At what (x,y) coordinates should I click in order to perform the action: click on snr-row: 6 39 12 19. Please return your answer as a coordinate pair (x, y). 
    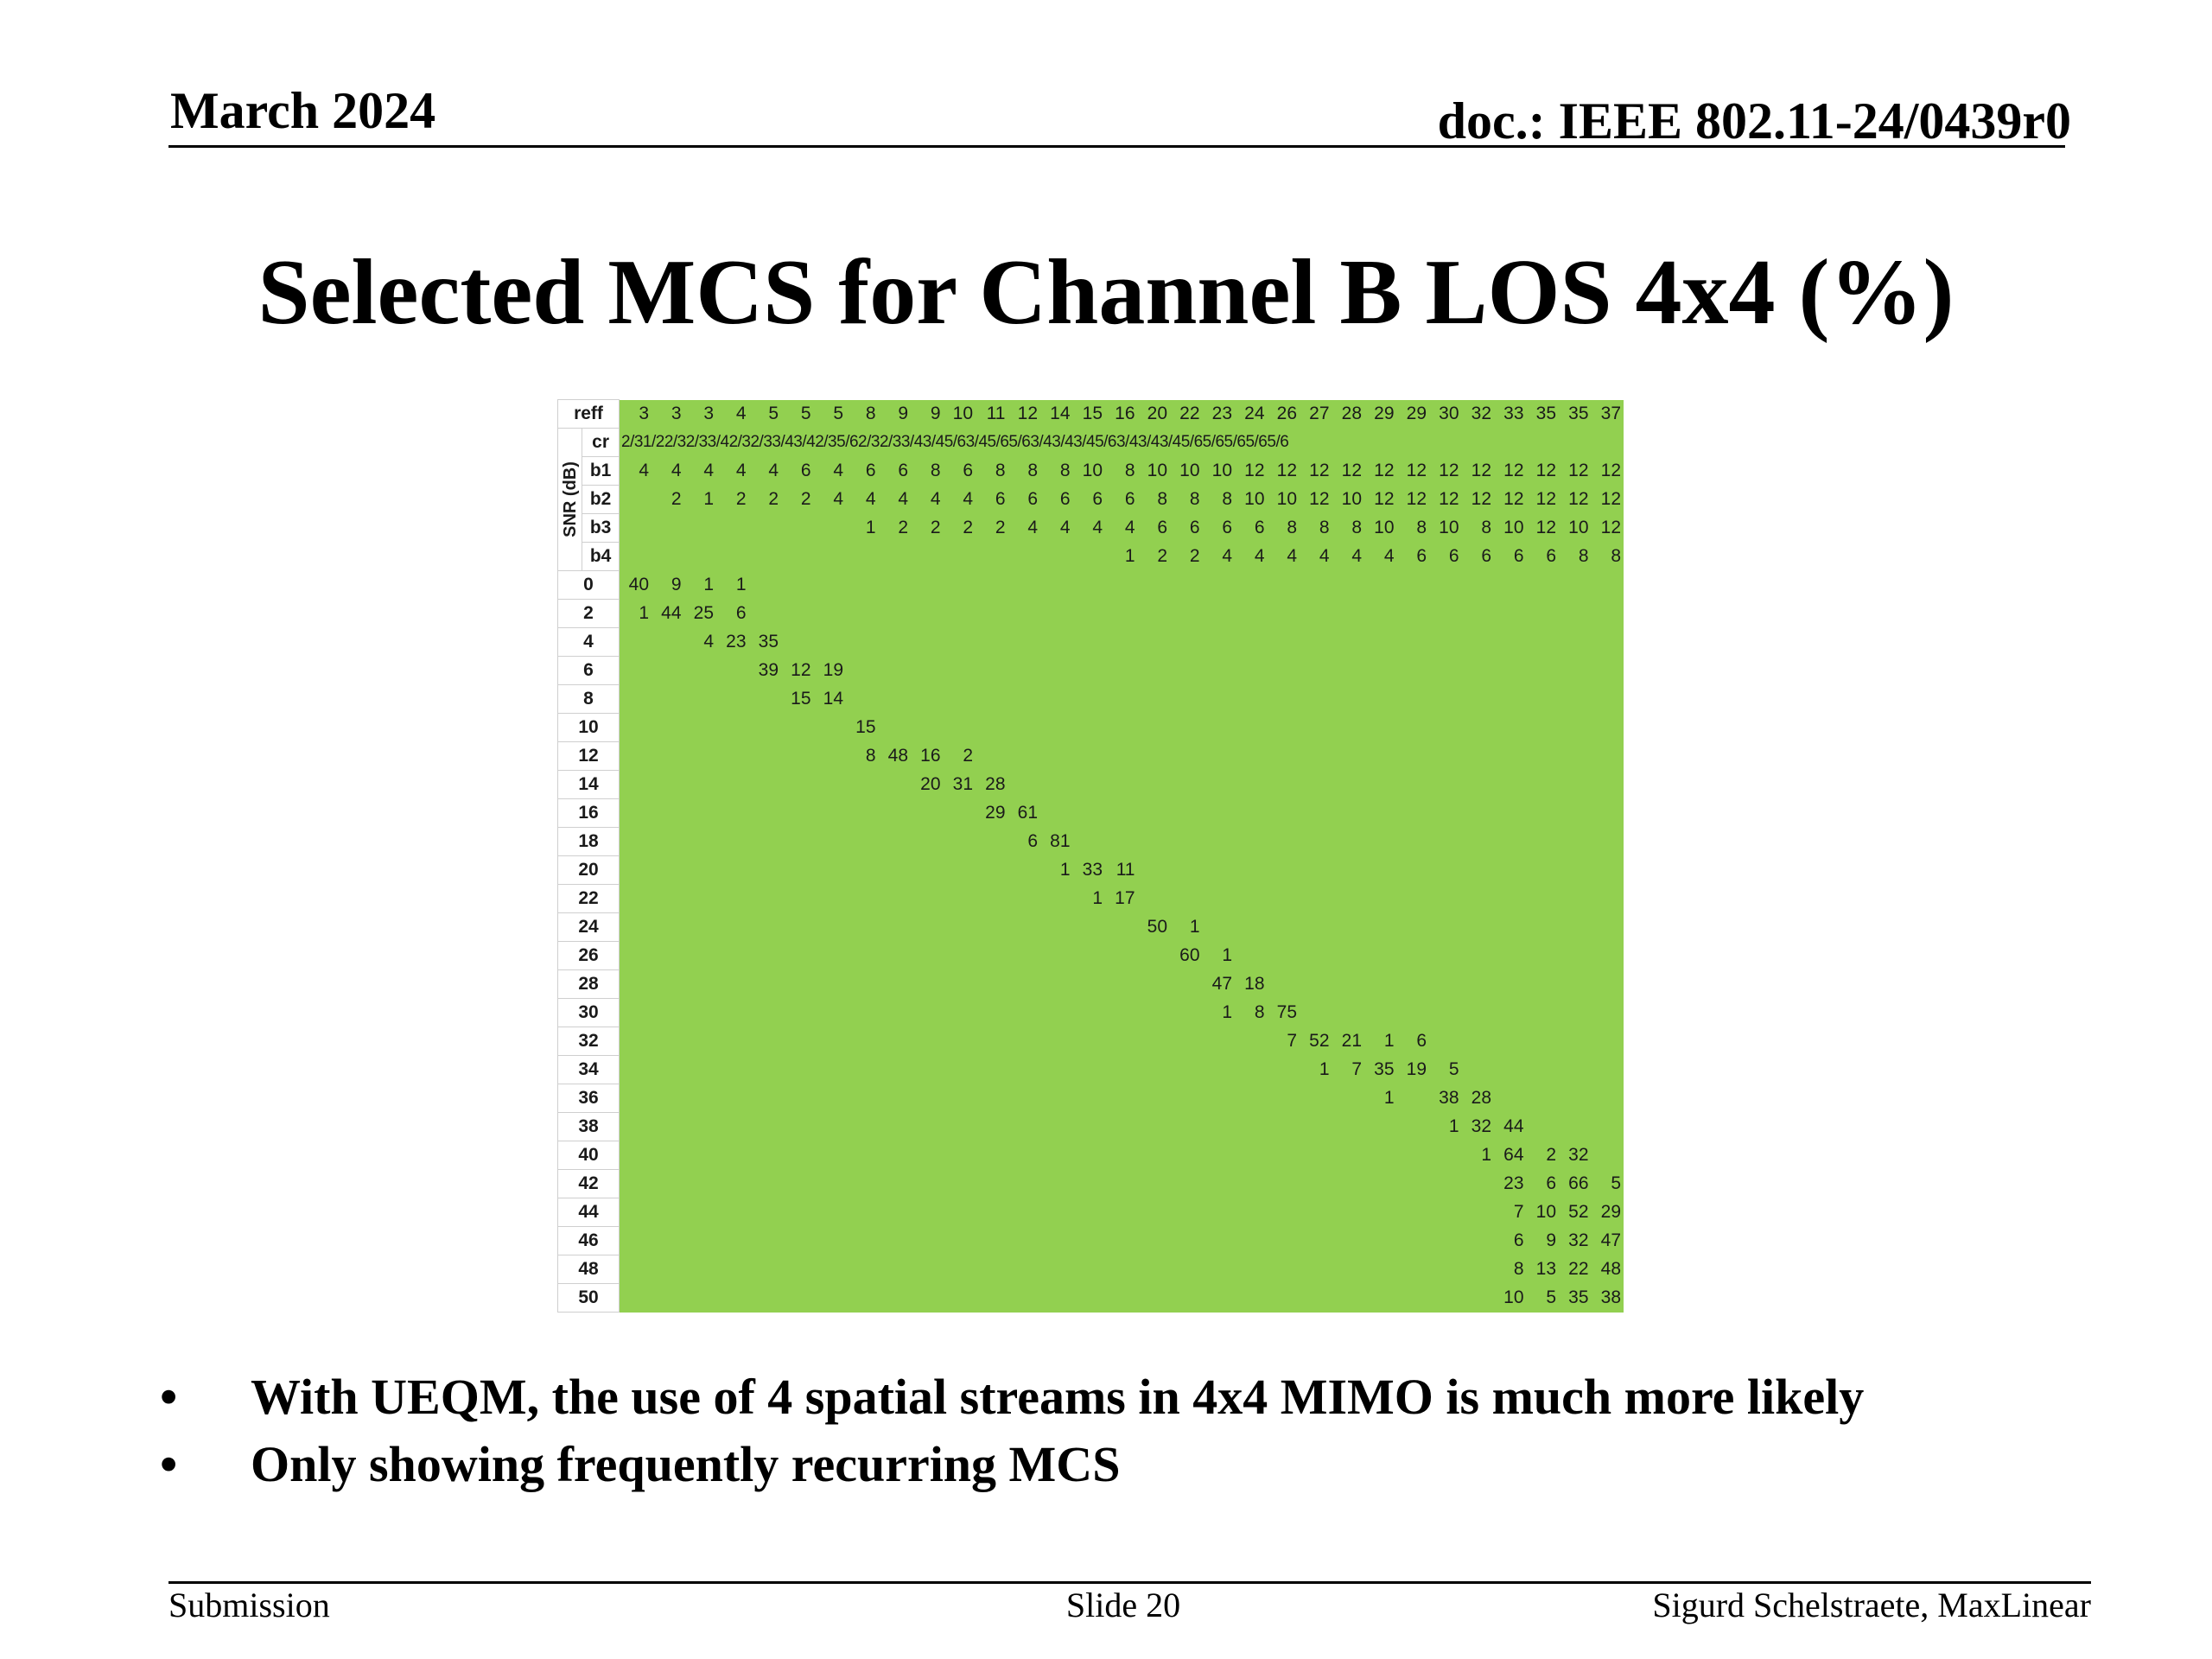
    Looking at the image, I should click on (1090, 670).